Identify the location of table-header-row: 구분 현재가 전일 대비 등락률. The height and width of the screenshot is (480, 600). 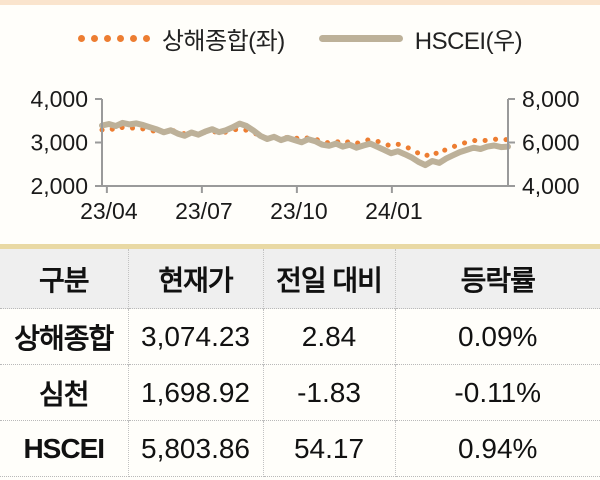
(300, 277).